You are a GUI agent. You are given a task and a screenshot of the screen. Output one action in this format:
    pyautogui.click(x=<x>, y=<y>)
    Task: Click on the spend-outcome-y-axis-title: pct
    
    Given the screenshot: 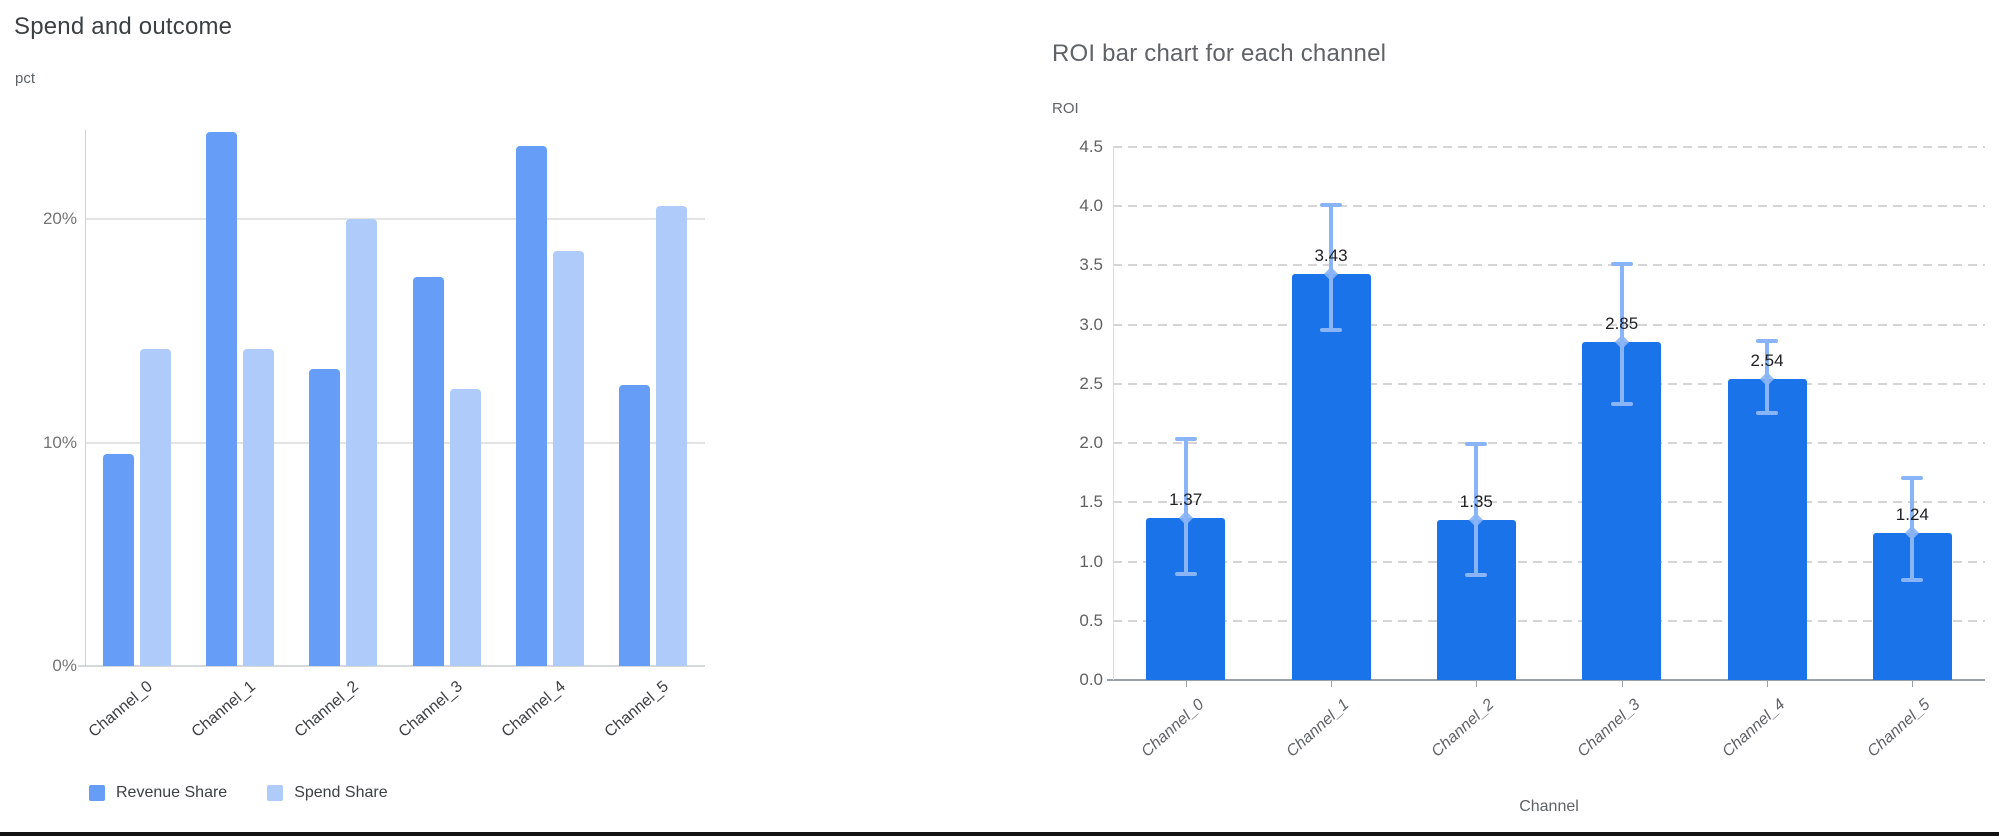 What is the action you would take?
    pyautogui.click(x=25, y=78)
    